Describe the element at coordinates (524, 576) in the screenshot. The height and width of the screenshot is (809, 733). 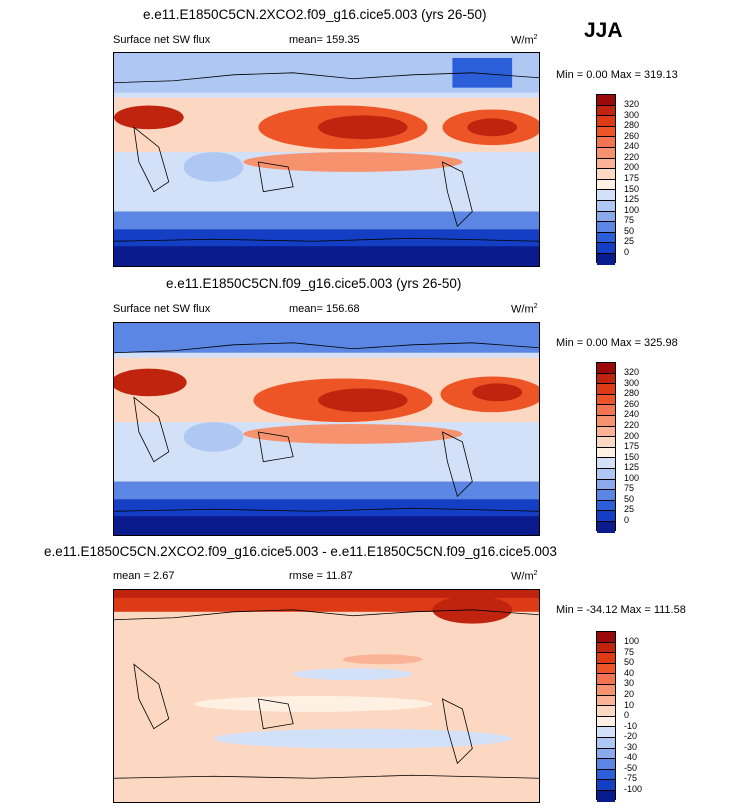
I see `panel3-units: W/m2` at that location.